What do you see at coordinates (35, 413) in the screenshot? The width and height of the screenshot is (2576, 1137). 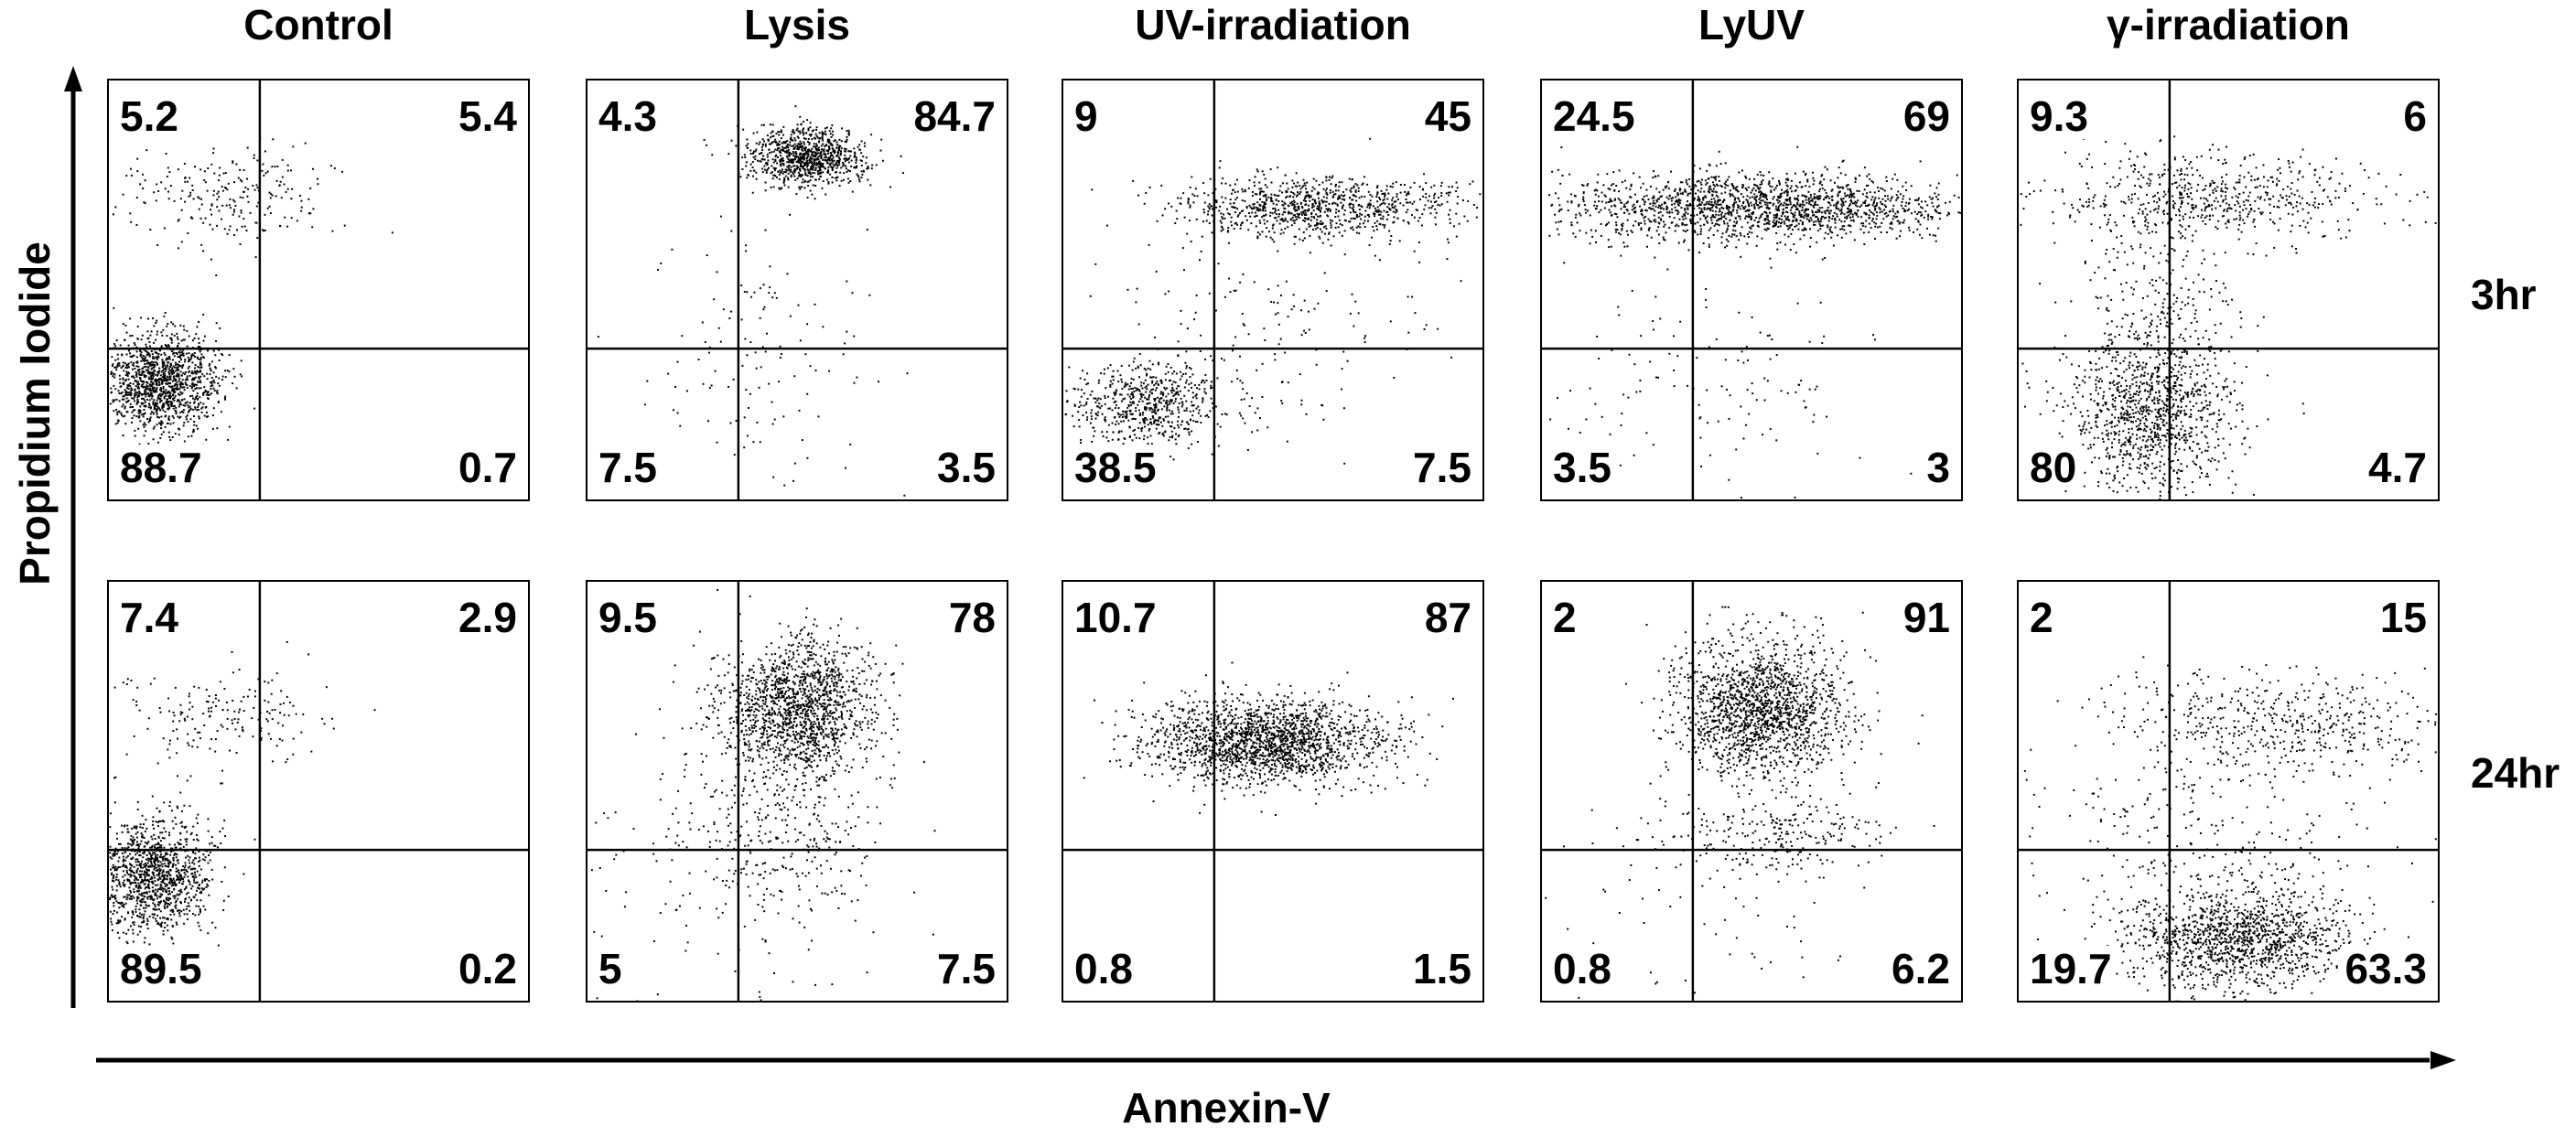 I see `y-axis-label: Propidium Iodide` at bounding box center [35, 413].